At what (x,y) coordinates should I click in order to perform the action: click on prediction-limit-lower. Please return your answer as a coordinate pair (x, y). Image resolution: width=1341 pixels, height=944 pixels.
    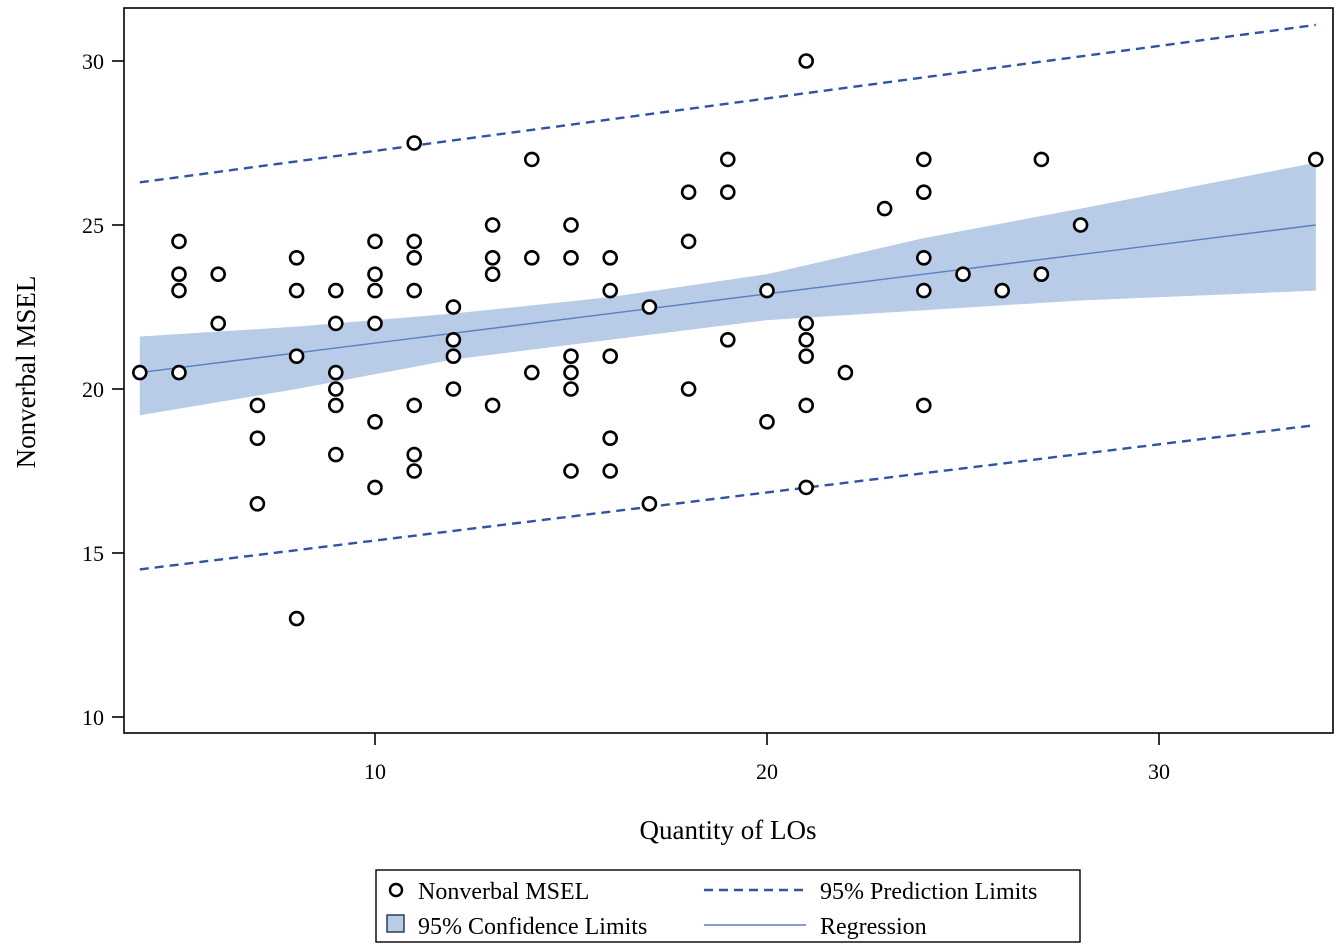
    Looking at the image, I should click on (727, 497).